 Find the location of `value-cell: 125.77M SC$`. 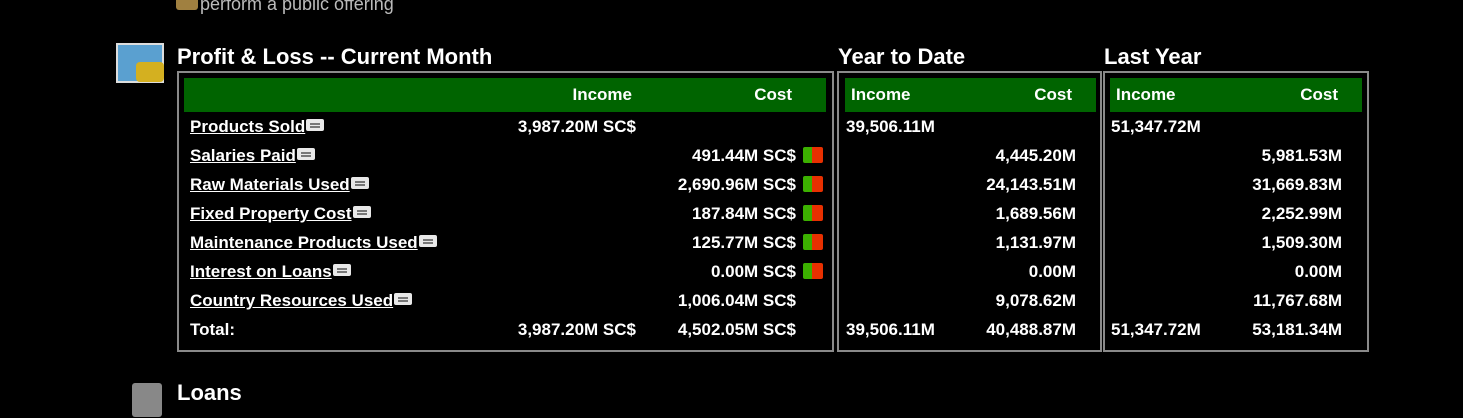

value-cell: 125.77M SC$ is located at coordinates (744, 242).